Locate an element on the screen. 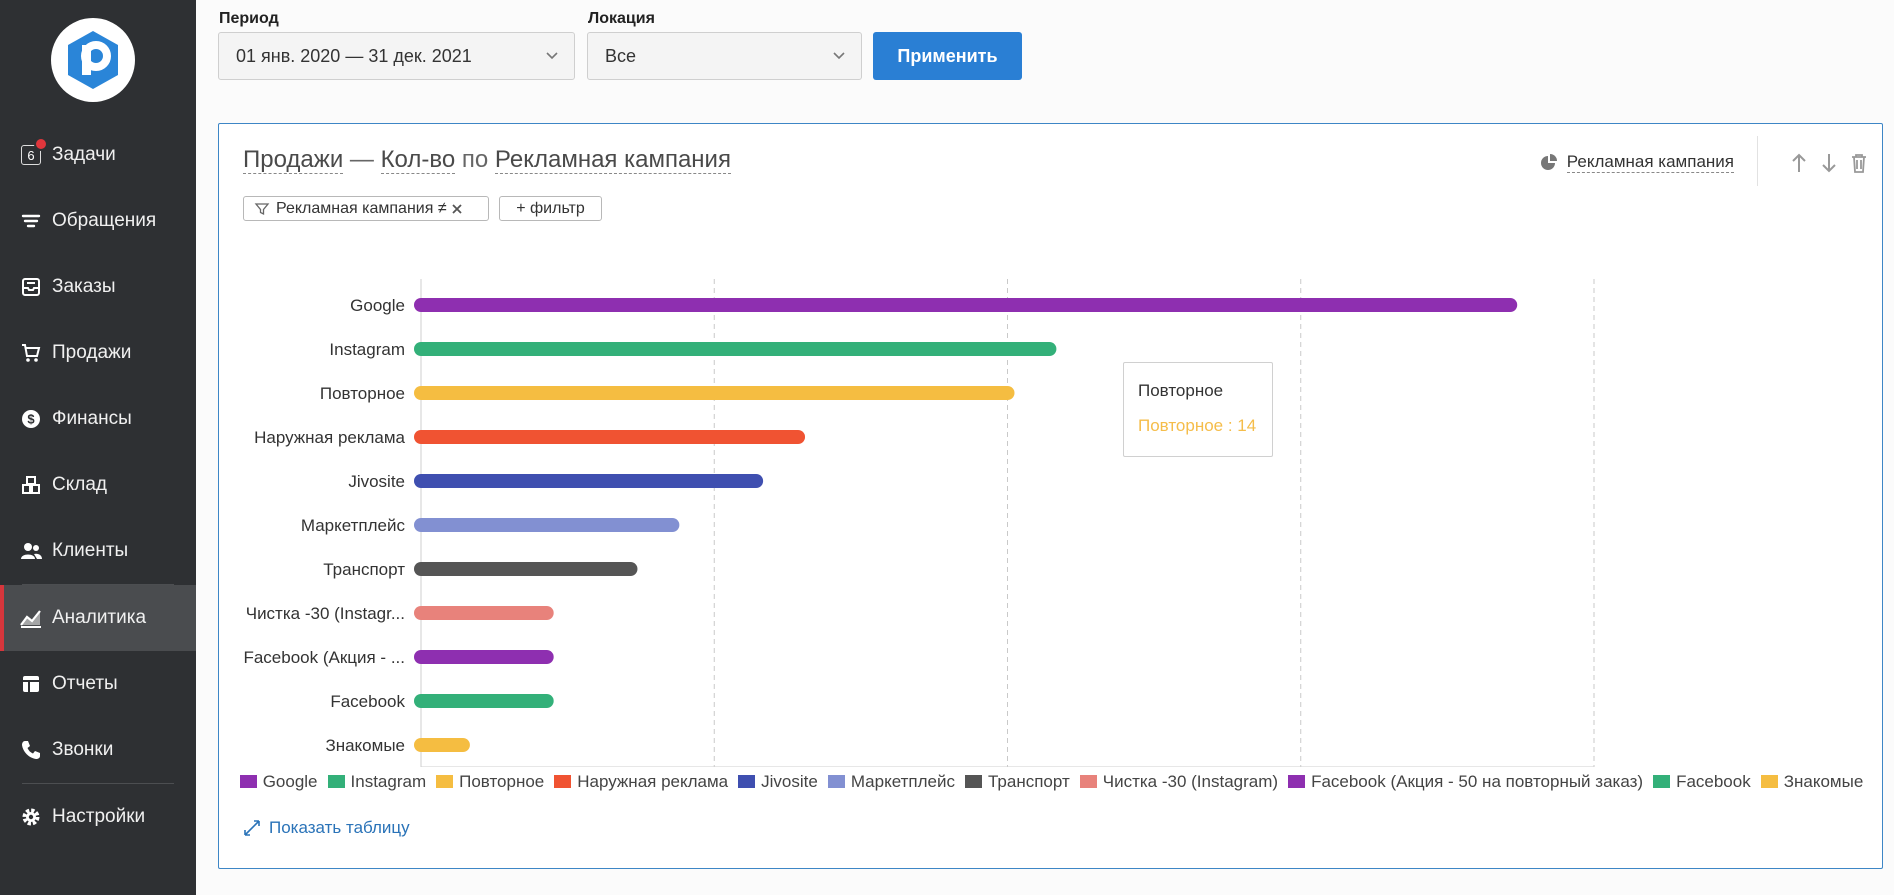 Image resolution: width=1894 pixels, height=895 pixels. category-label: Наружная реклама is located at coordinates (329, 437).